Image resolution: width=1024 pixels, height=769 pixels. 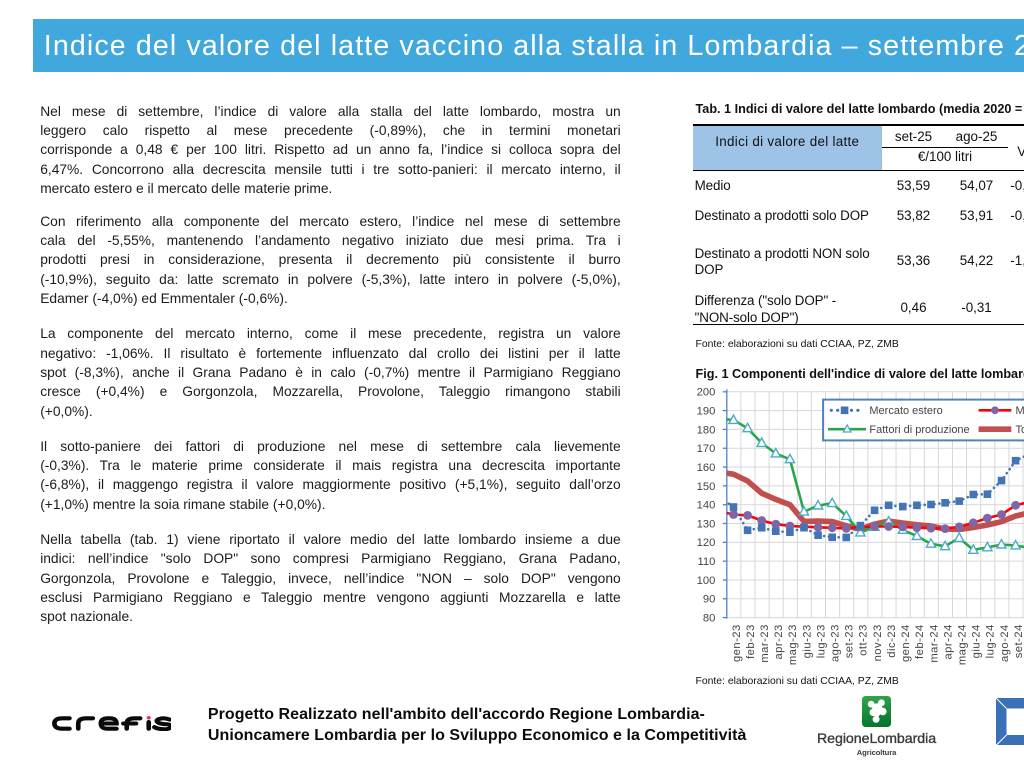 What do you see at coordinates (892, 640) in the screenshot?
I see `svg-text: dic-23` at bounding box center [892, 640].